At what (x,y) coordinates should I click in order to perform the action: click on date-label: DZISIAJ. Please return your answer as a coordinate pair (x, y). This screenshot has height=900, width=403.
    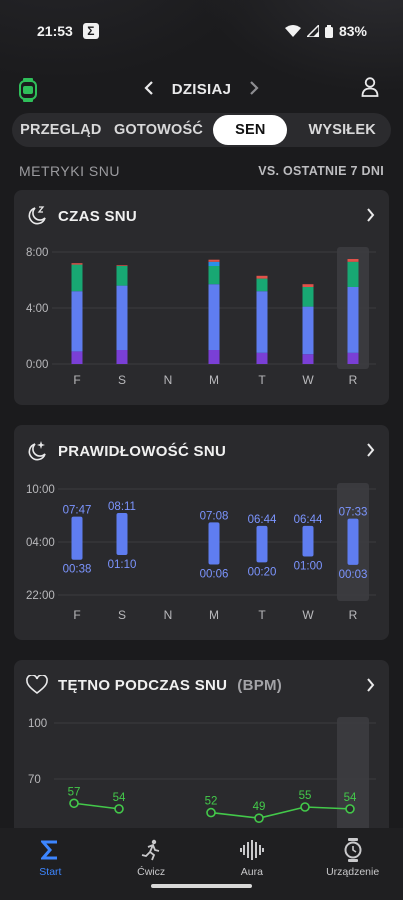
    Looking at the image, I should click on (201, 89).